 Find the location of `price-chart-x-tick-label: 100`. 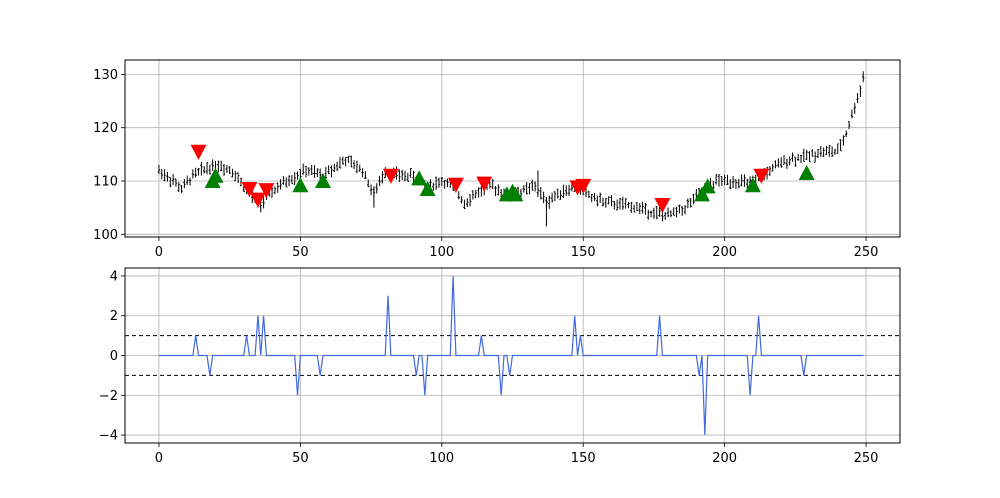

price-chart-x-tick-label: 100 is located at coordinates (441, 252).